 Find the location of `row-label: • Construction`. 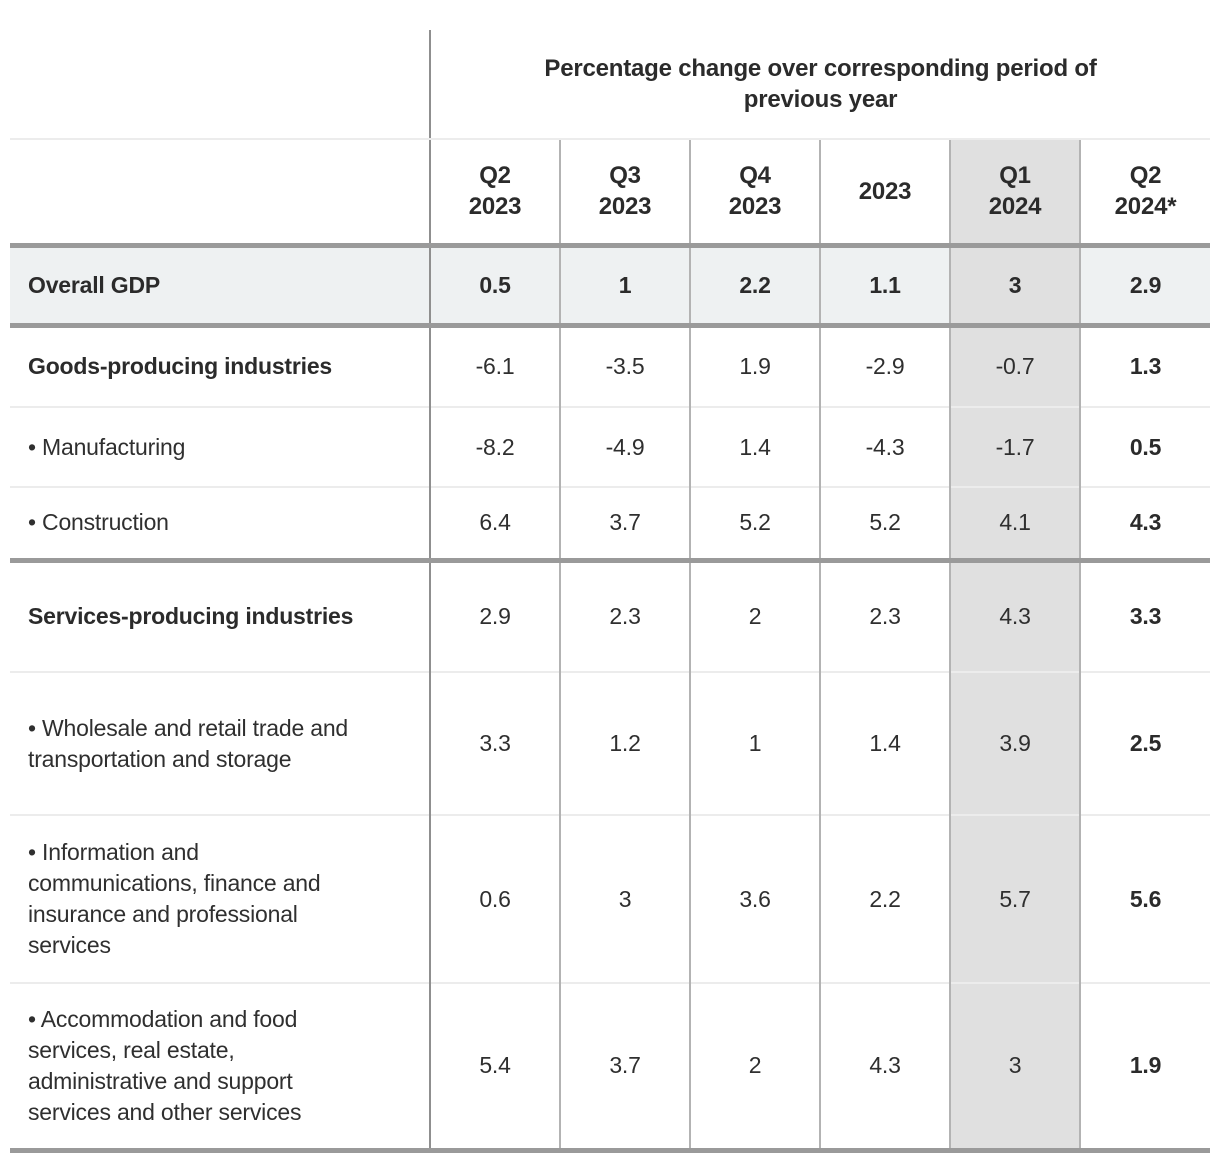

row-label: • Construction is located at coordinates (220, 523).